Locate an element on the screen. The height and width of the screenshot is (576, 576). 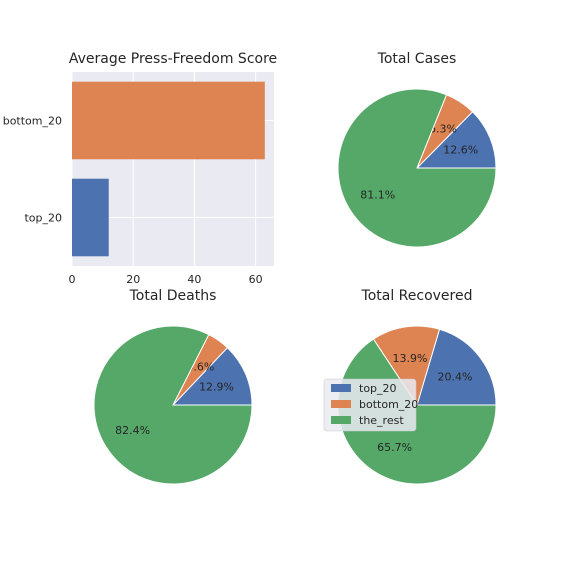
category-label-top_20: top_20 is located at coordinates (43, 218).